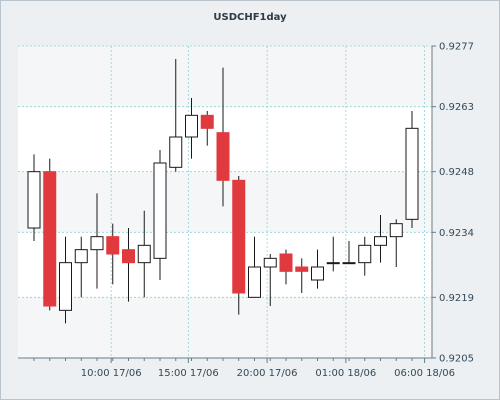 The height and width of the screenshot is (400, 500). Describe the element at coordinates (111, 373) in the screenshot. I see `x-tick-label: 10:00 17/06` at that location.